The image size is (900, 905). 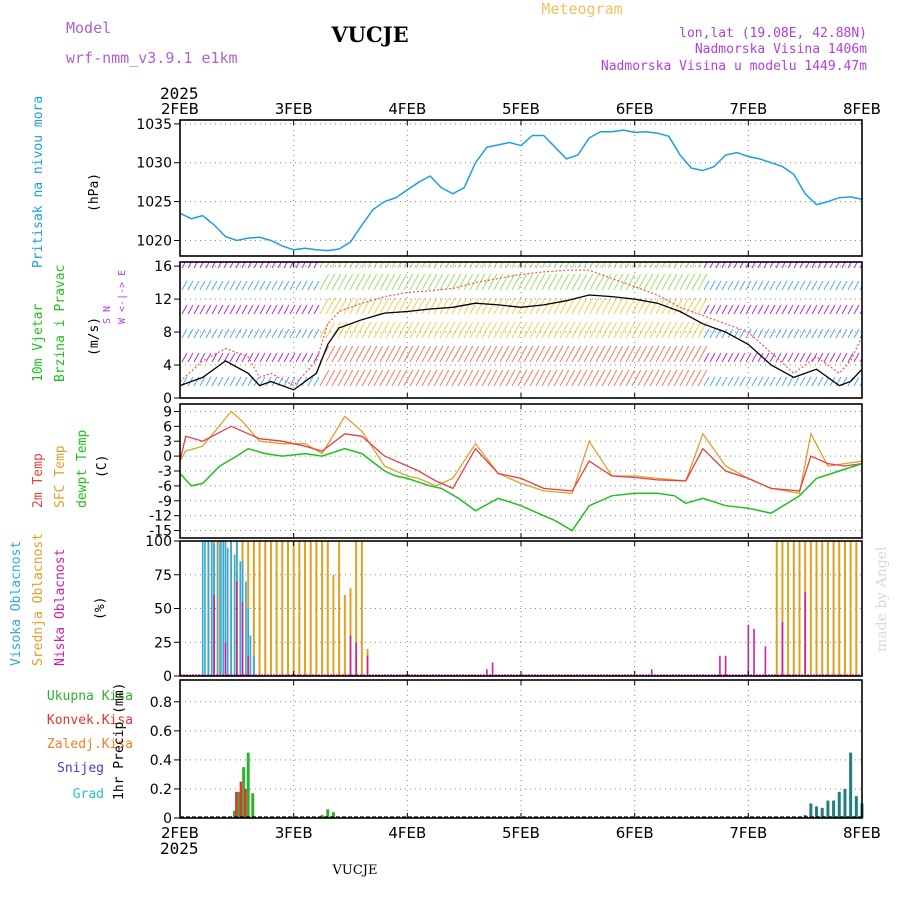 I want to click on y-tick-label: 0.6, so click(x=161, y=732).